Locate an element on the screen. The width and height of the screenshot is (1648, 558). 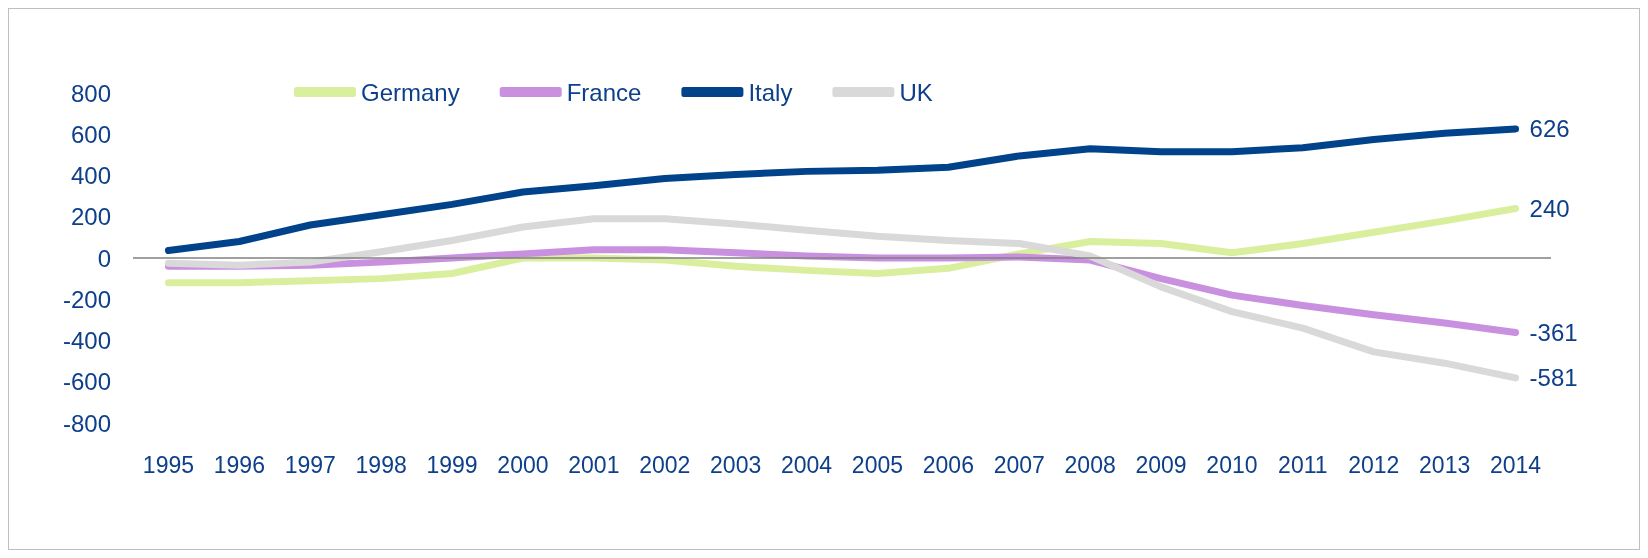
y-tick-label: 600 is located at coordinates (90, 134).